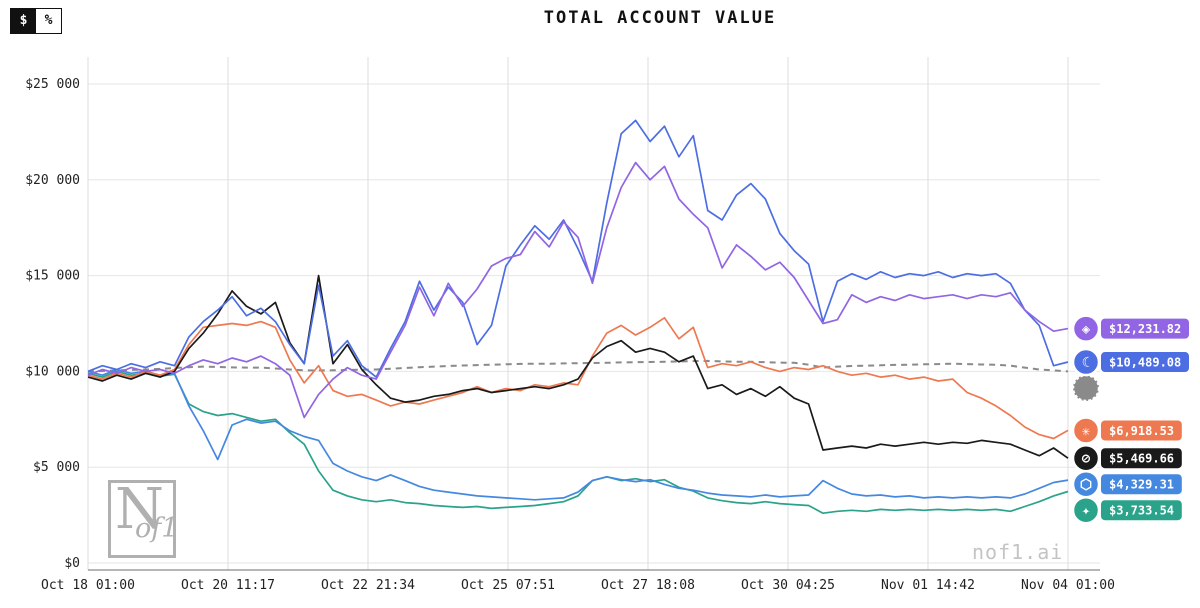 The image size is (1200, 608). Describe the element at coordinates (648, 585) in the screenshot. I see `x-tick-label: Oct 27 18:08` at that location.